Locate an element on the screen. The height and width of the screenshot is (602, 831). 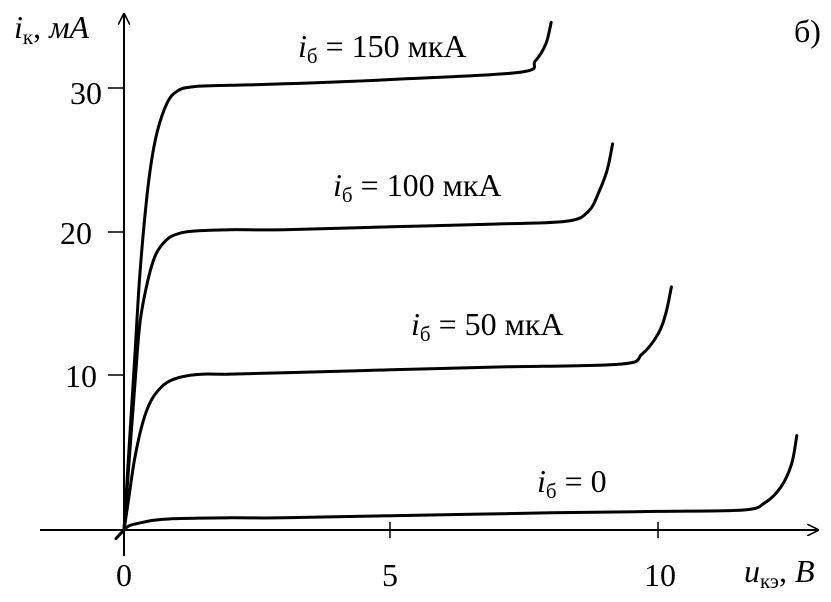
series-label-2: iб = 100 мкА is located at coordinates (417, 187).